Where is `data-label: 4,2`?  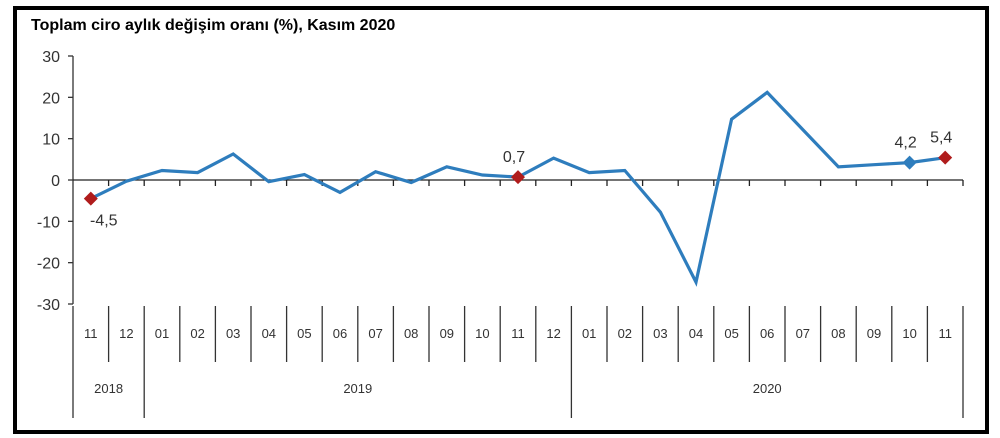
data-label: 4,2 is located at coordinates (905, 143).